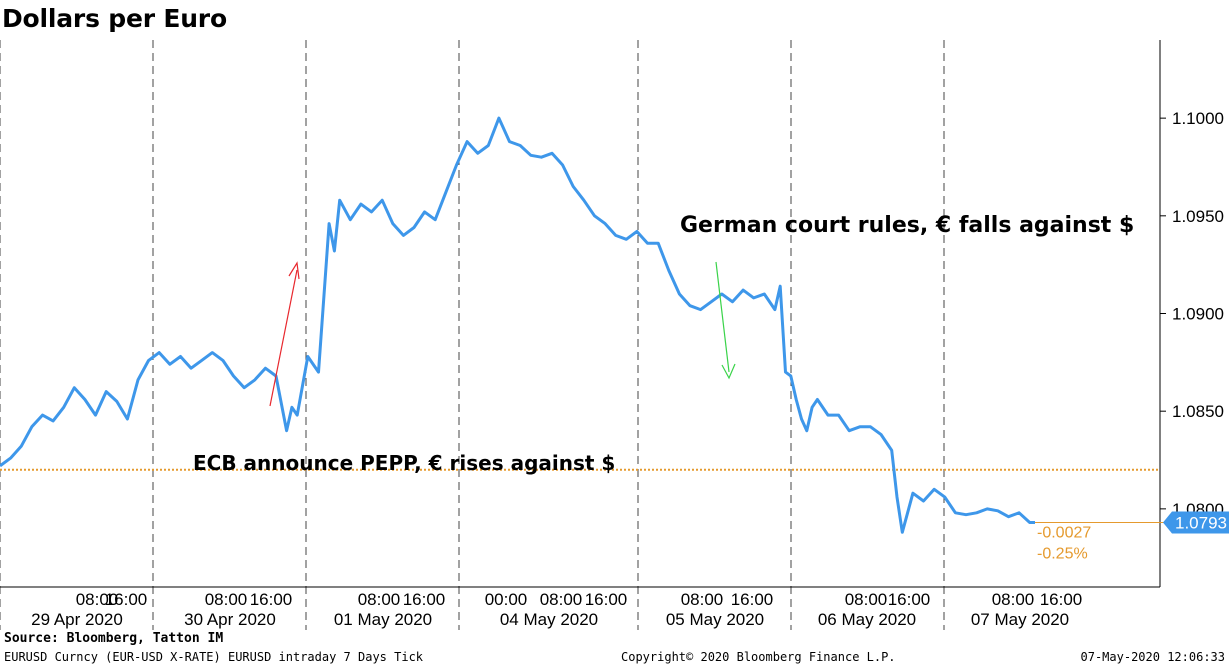 The height and width of the screenshot is (667, 1229). I want to click on x-tick-label: 00:00, so click(506, 599).